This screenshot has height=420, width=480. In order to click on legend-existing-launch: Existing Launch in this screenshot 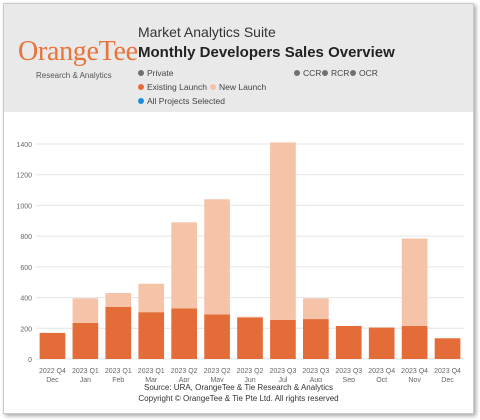, I will do `click(172, 87)`.